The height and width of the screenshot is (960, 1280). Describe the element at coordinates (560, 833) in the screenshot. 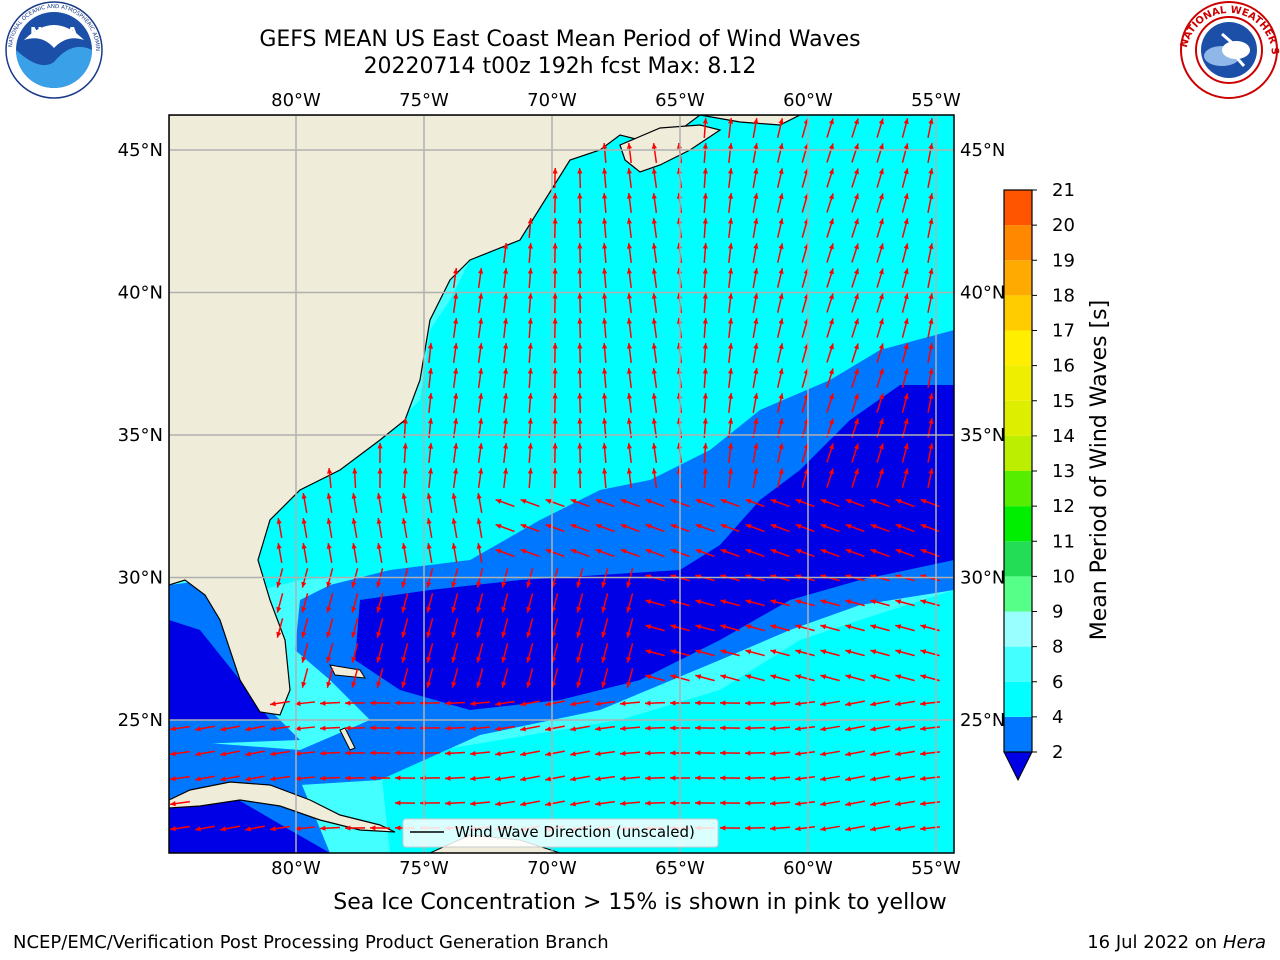

I see `map-legend: Wind Wave Direction (unscaled)` at that location.